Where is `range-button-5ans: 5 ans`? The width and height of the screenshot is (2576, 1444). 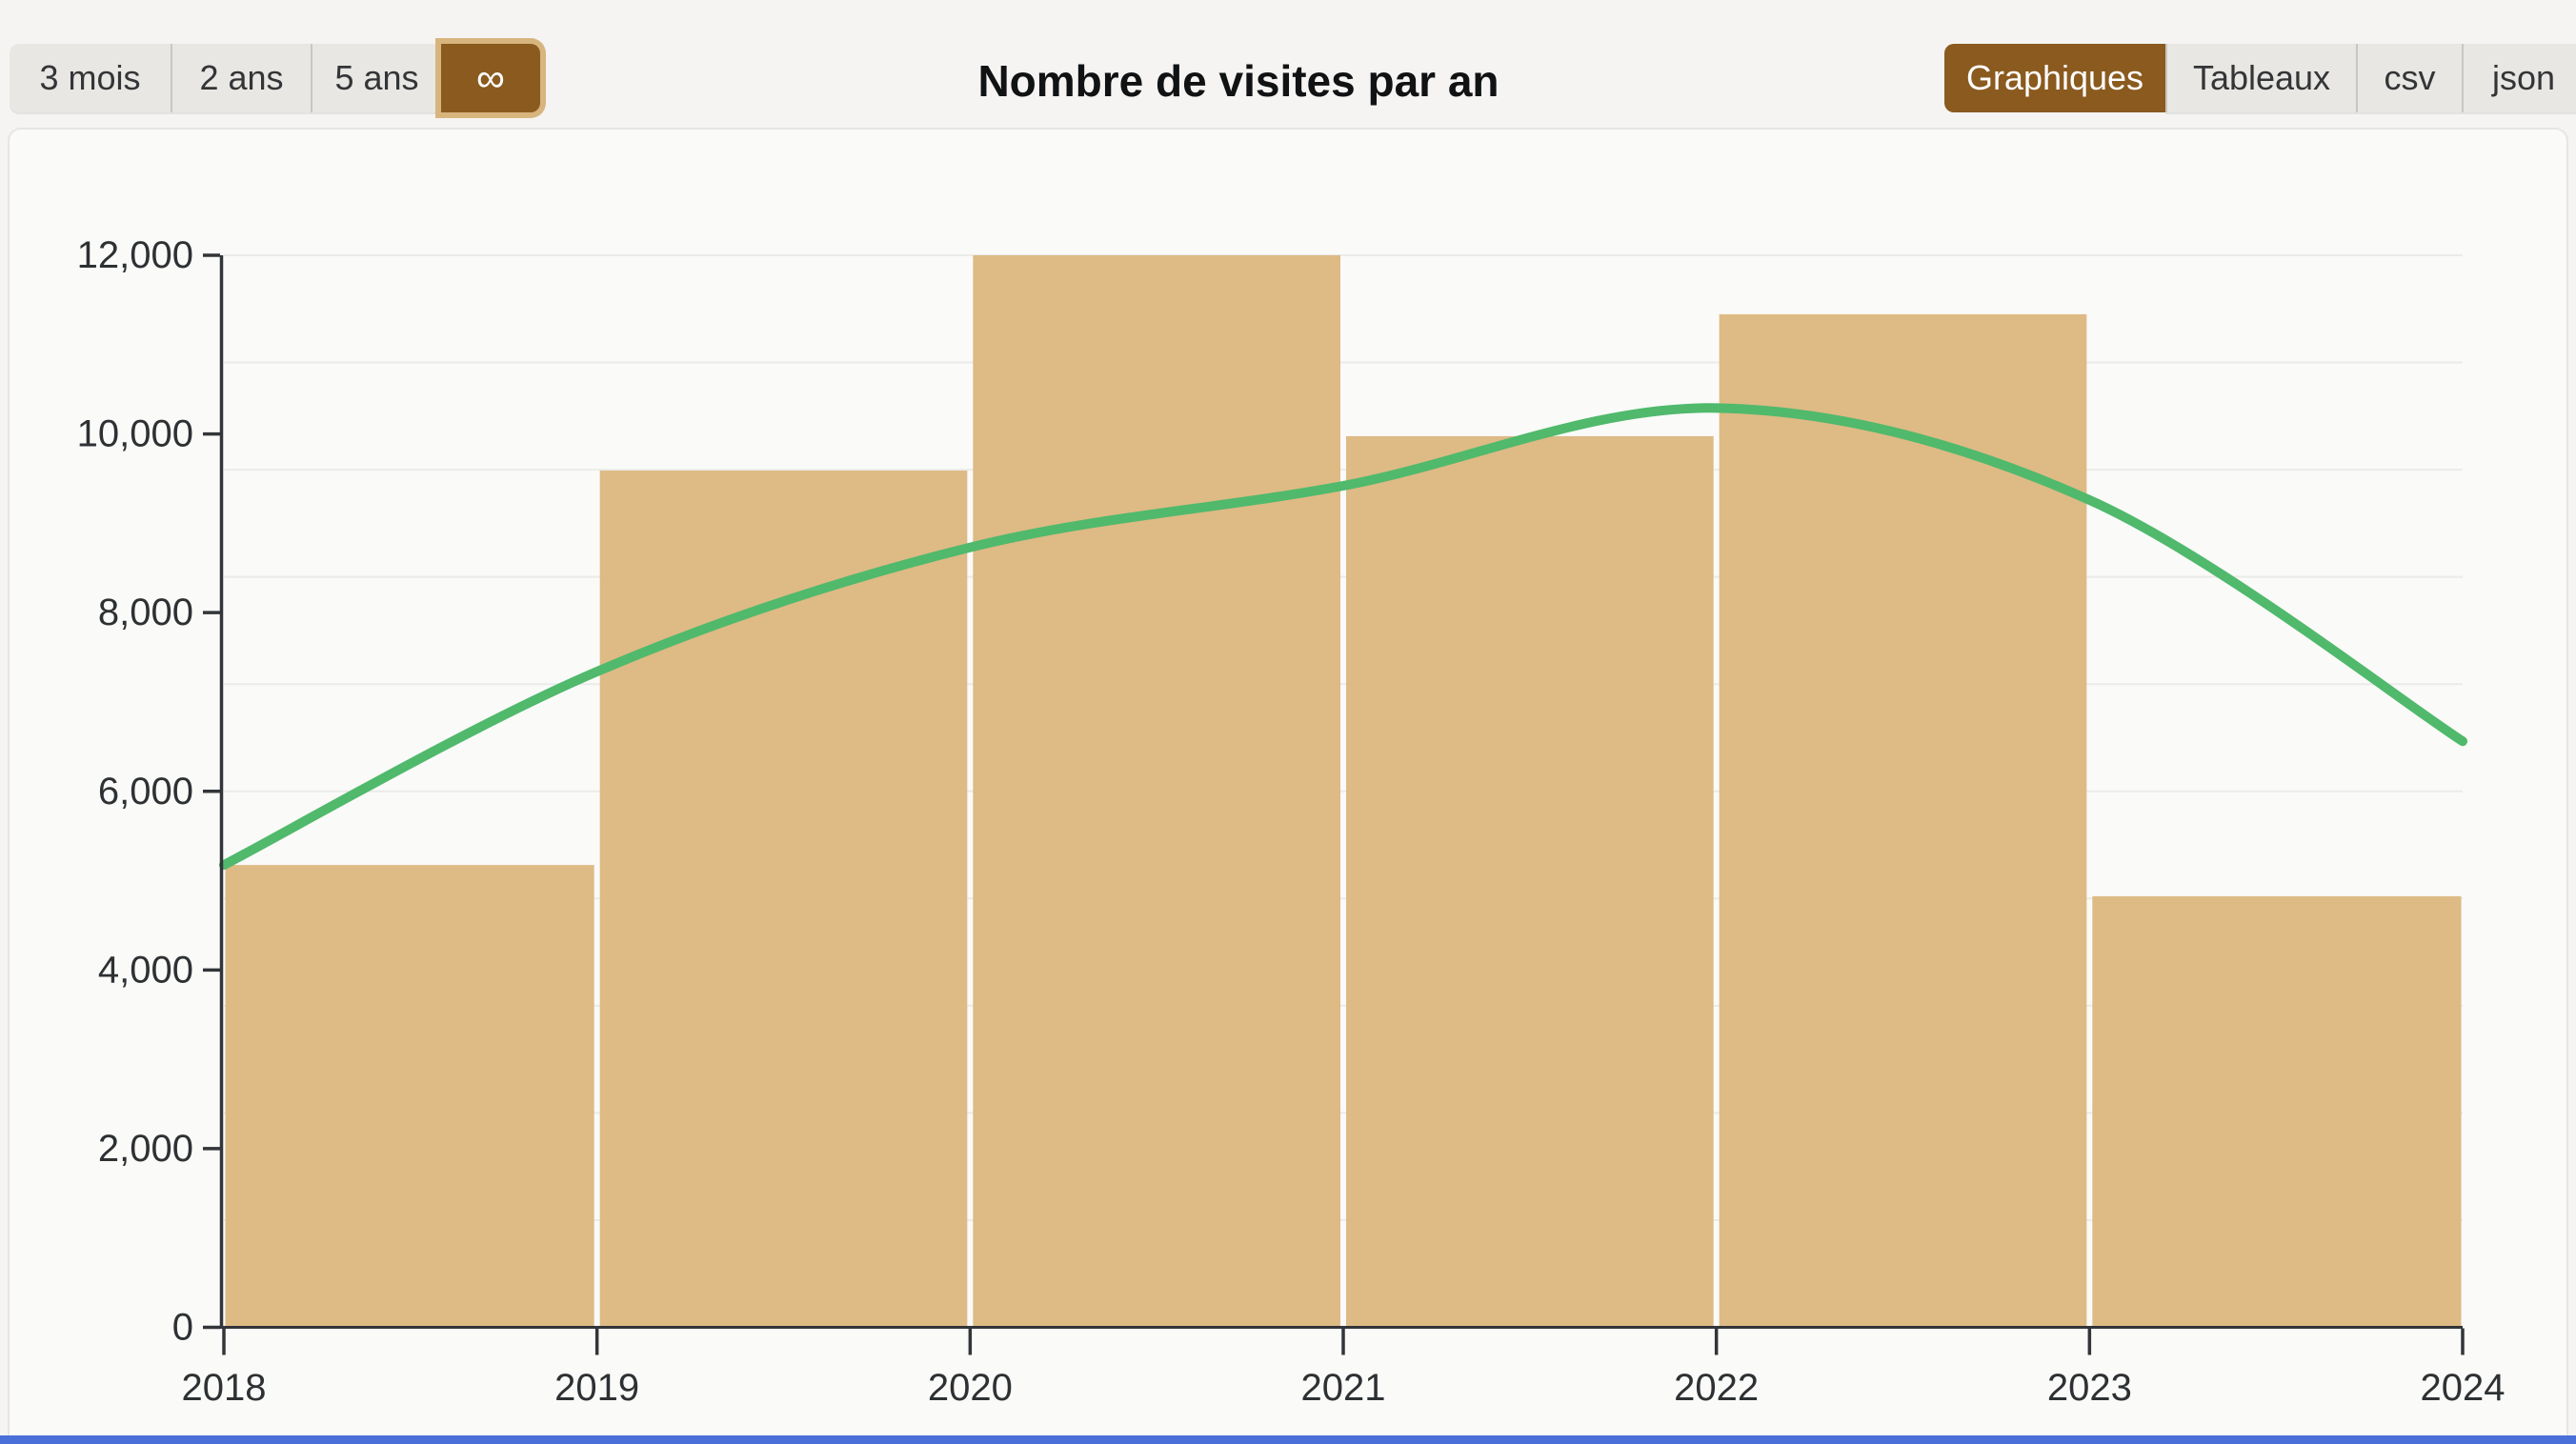
range-button-5ans: 5 ans is located at coordinates (376, 78).